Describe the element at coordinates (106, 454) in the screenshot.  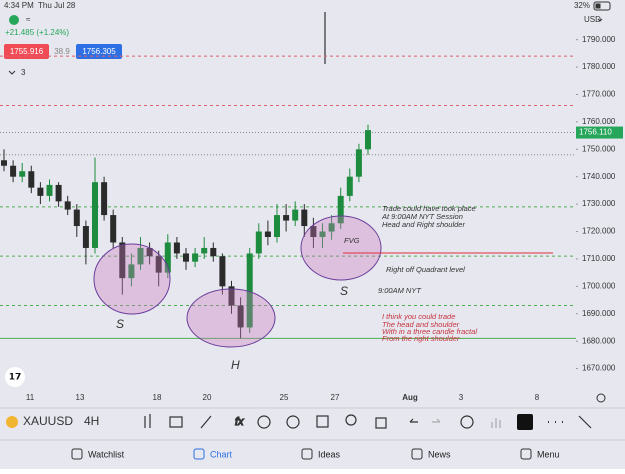
I see `tab-label: Watchlist` at that location.